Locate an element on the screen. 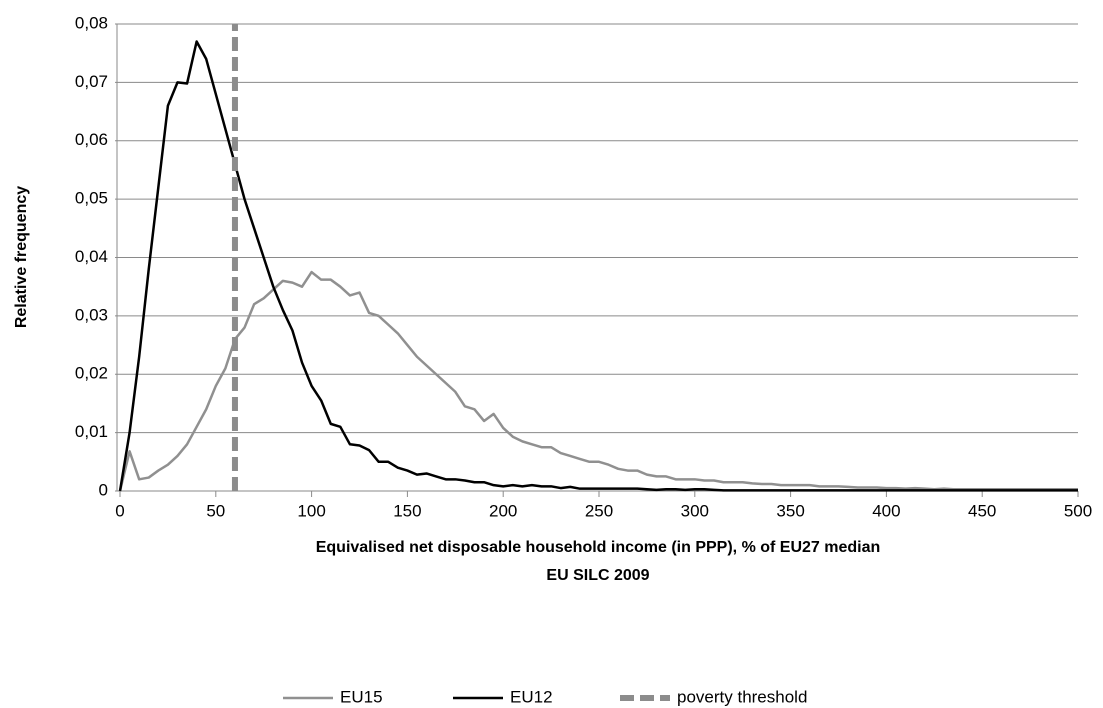 This screenshot has height=708, width=1103. y-axis-label: Relative frequency is located at coordinates (21, 257).